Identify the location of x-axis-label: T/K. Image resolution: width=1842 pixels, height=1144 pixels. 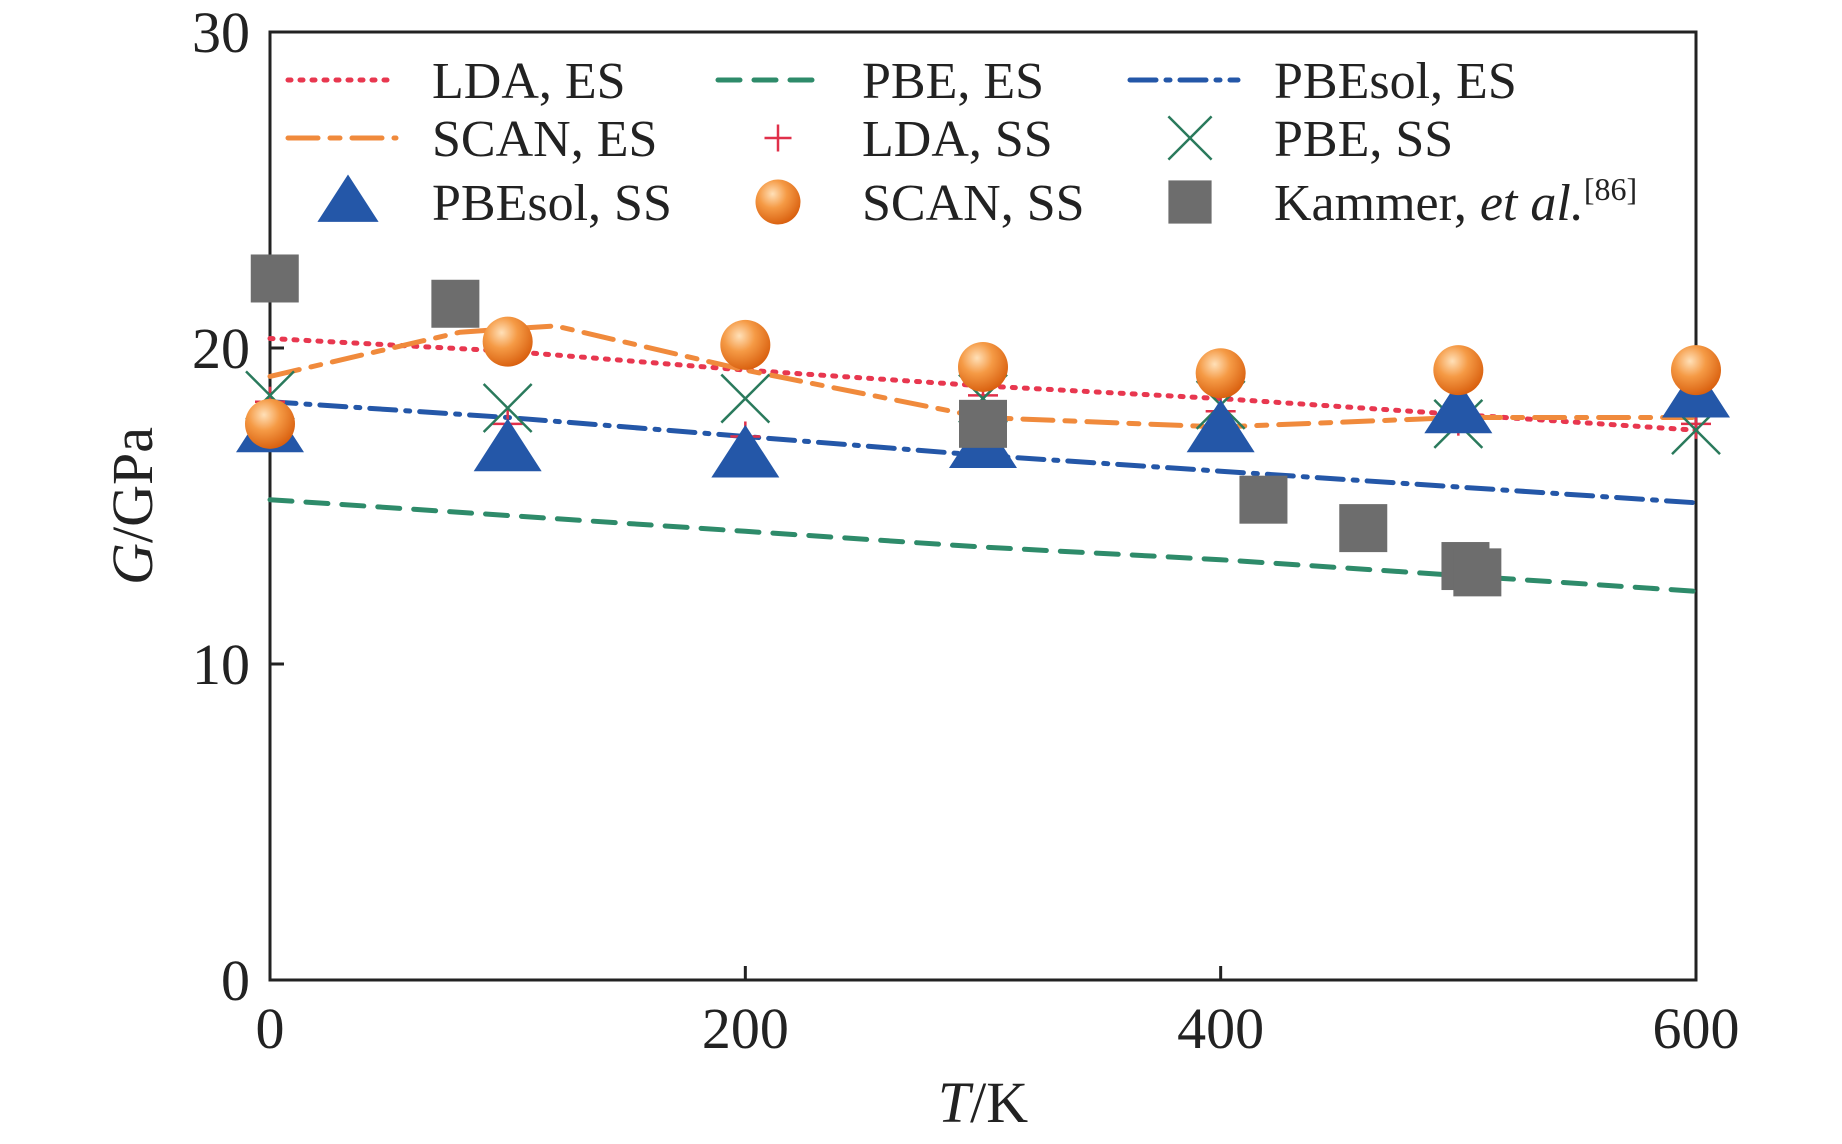
(983, 1102).